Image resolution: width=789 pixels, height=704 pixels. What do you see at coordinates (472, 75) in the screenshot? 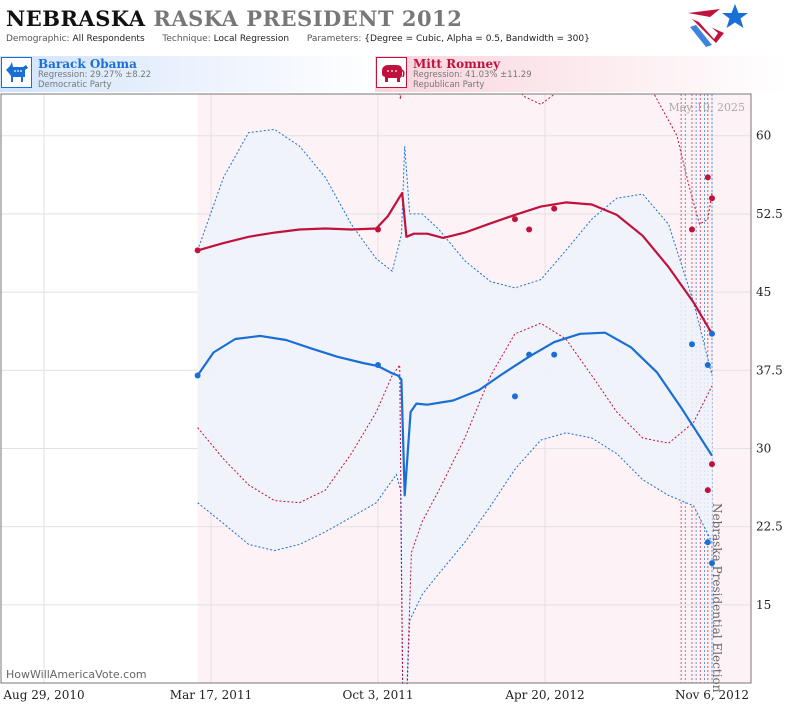
I see `candidate-regression: Regression: 41.03% ±11.29` at bounding box center [472, 75].